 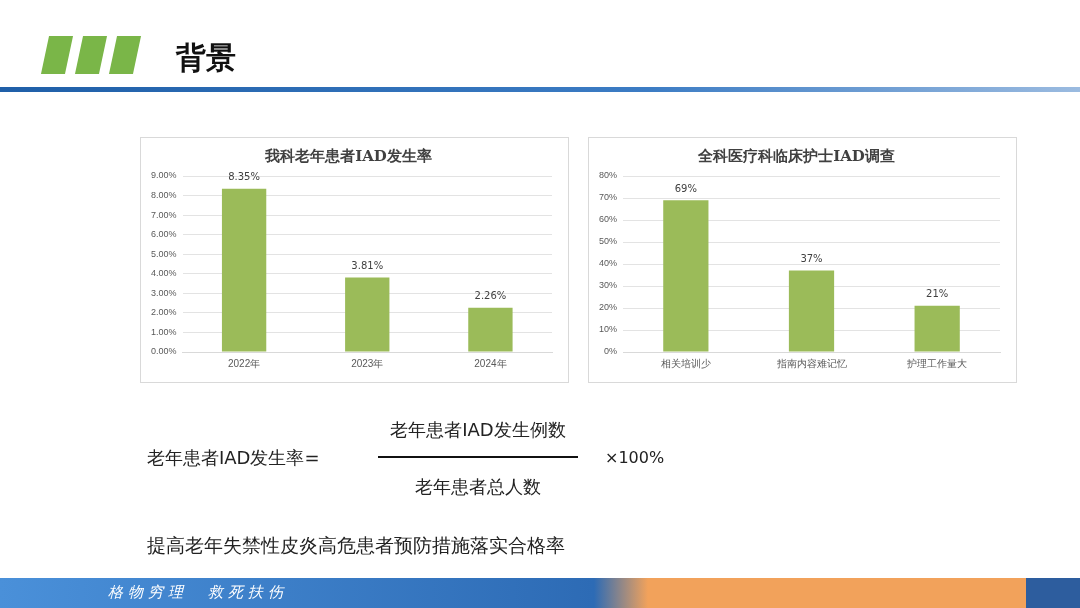 I want to click on text: 老年患者IAD发生例数, so click(x=478, y=430).